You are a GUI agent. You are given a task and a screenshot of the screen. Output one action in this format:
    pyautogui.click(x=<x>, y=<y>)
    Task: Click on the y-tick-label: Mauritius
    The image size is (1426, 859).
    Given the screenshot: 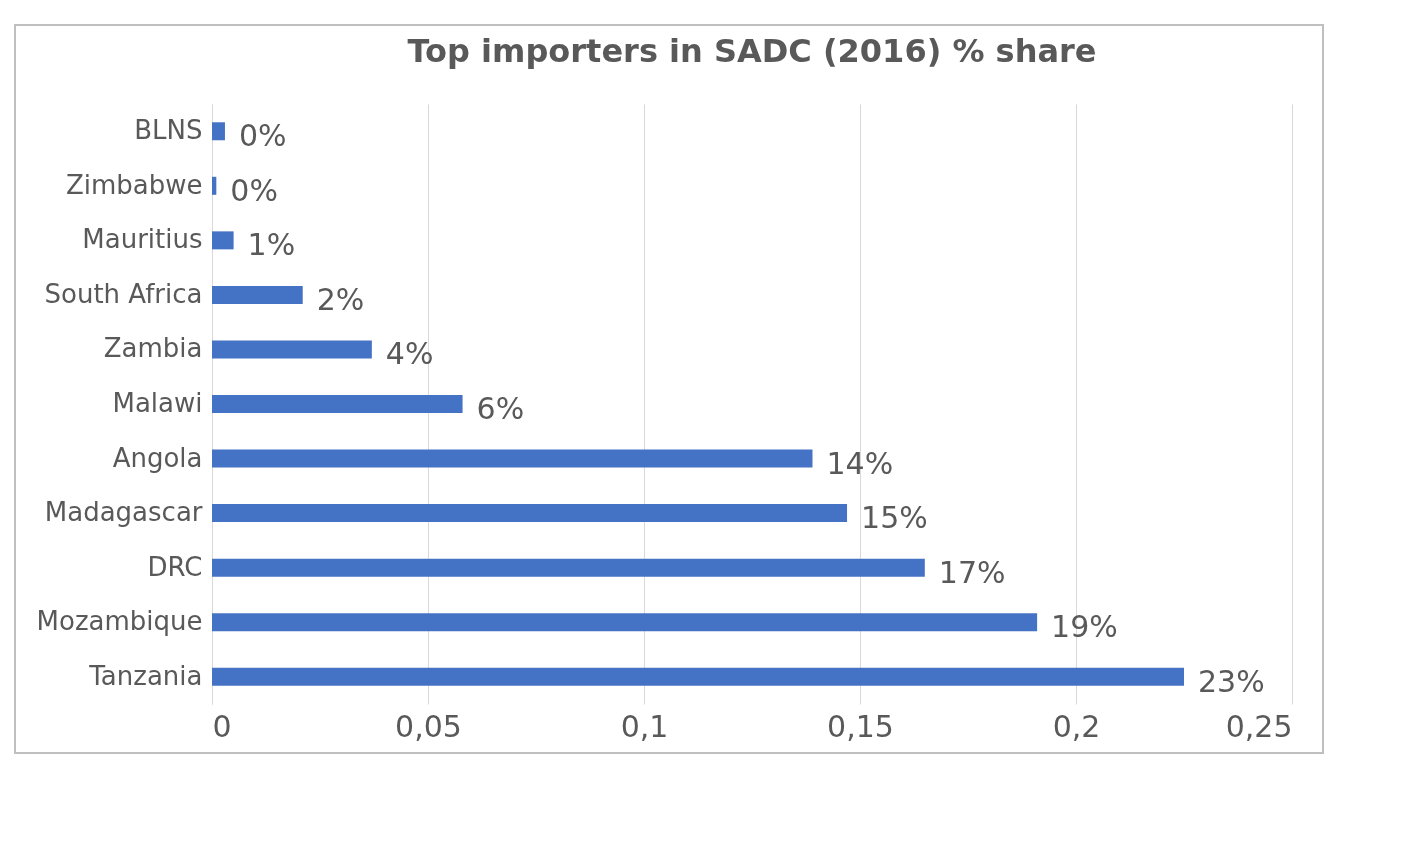 What is the action you would take?
    pyautogui.click(x=142, y=239)
    